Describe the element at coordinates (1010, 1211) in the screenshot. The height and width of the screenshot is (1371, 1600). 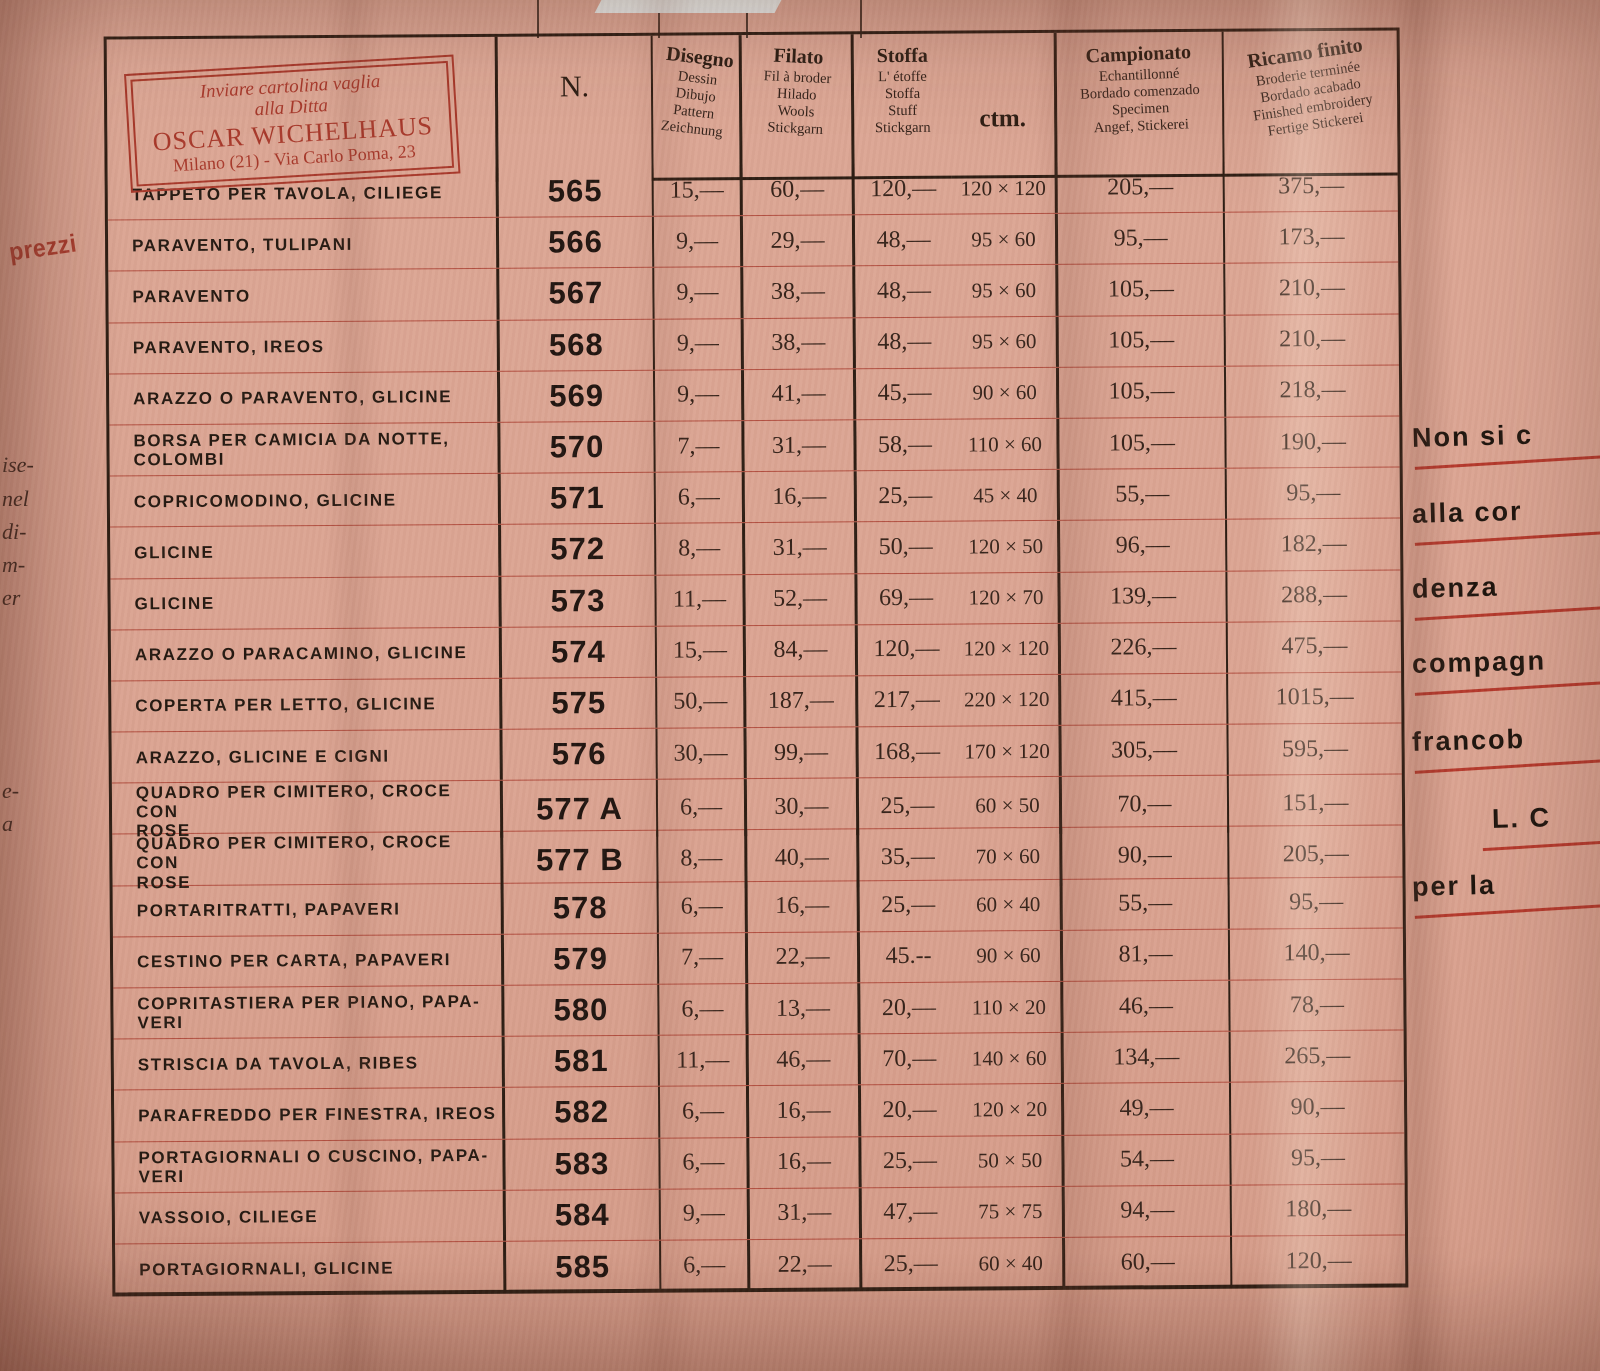
I see `size-ctm: 75 × 75` at that location.